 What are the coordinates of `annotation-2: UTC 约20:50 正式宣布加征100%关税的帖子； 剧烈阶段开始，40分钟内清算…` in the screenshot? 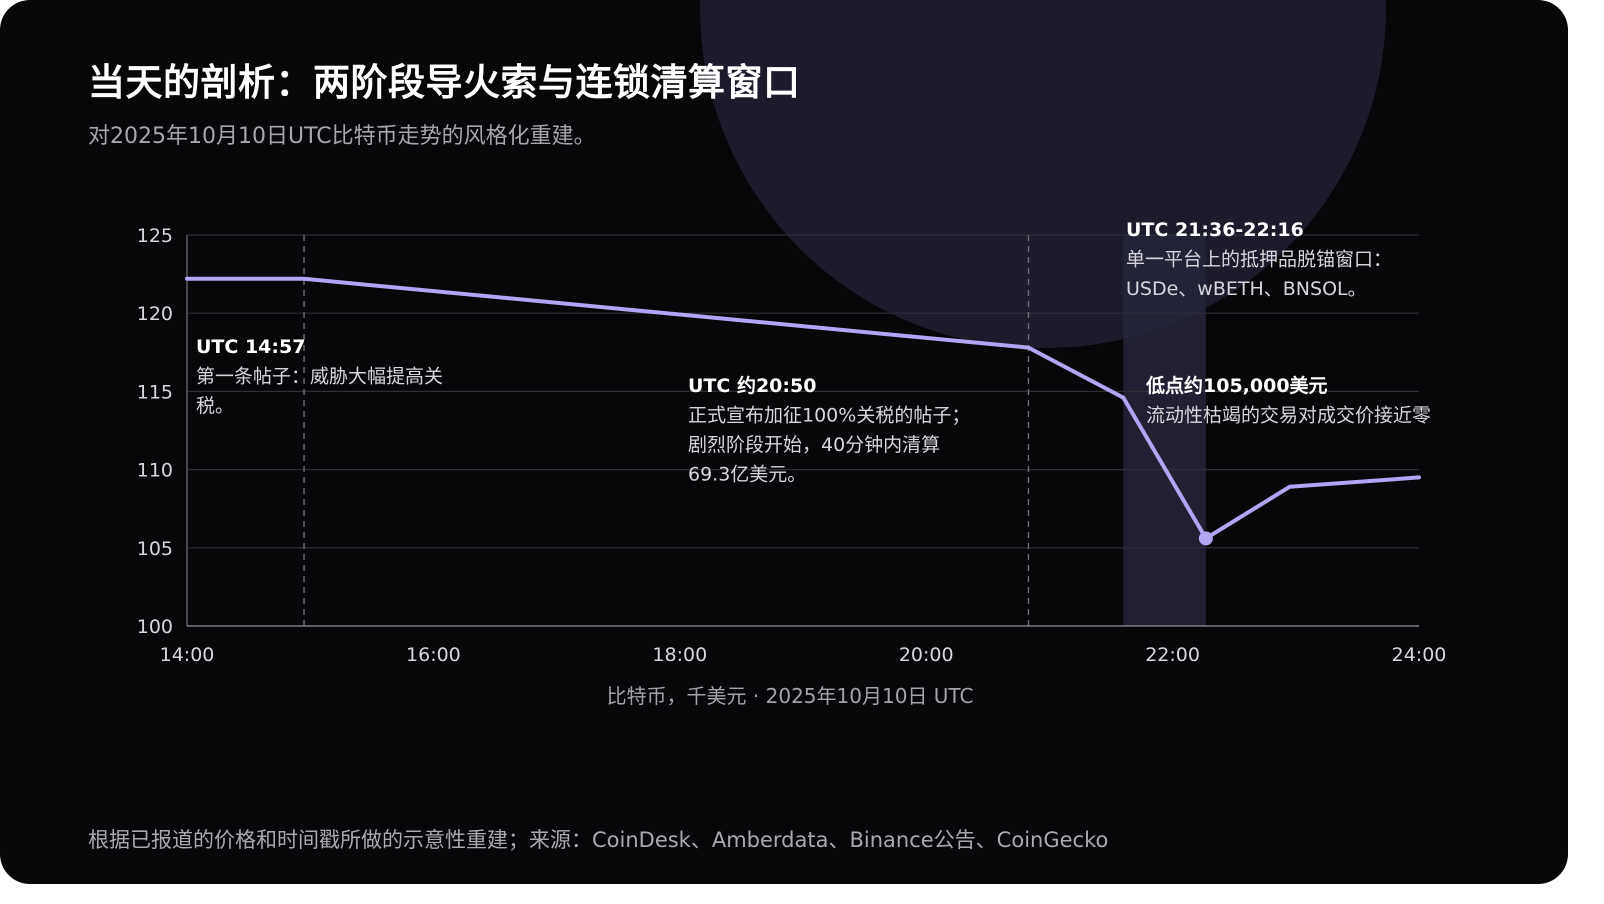 It's located at (829, 430).